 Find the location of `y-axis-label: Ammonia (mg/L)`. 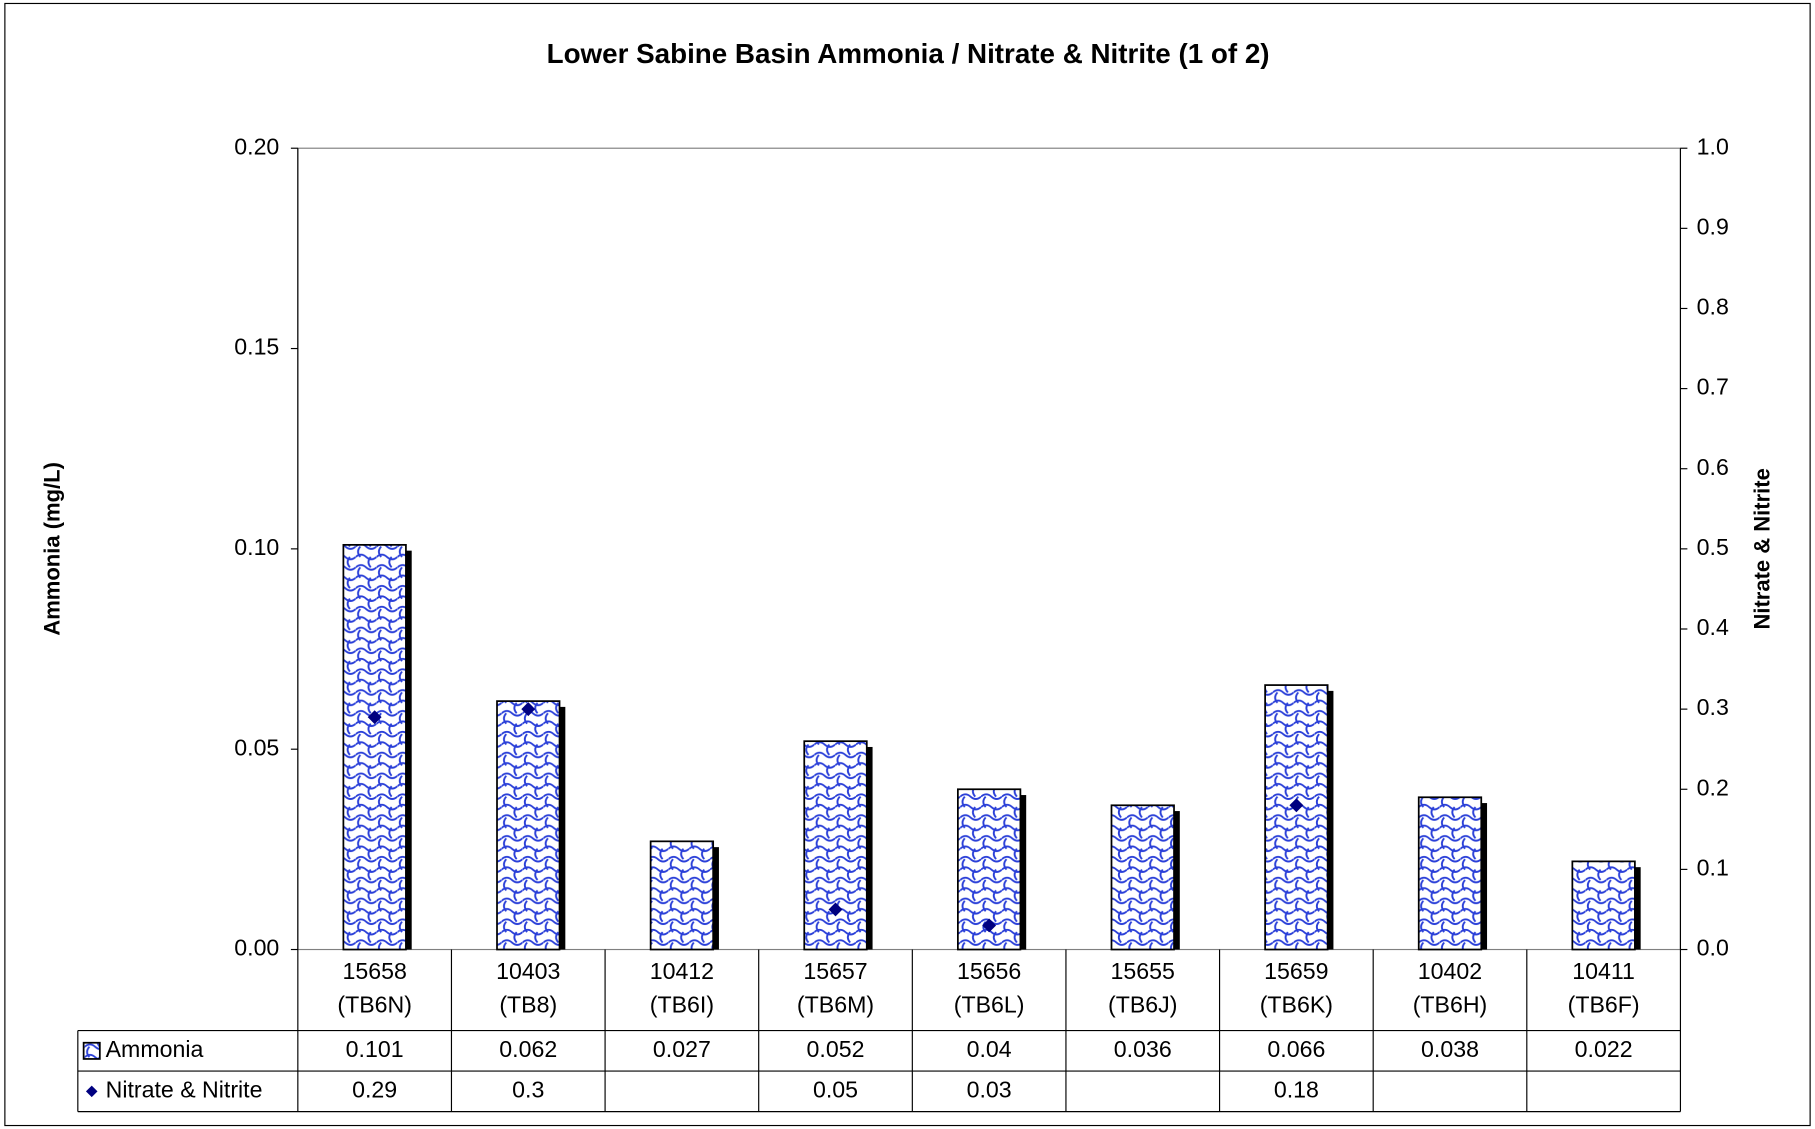

y-axis-label: Ammonia (mg/L) is located at coordinates (51, 549).